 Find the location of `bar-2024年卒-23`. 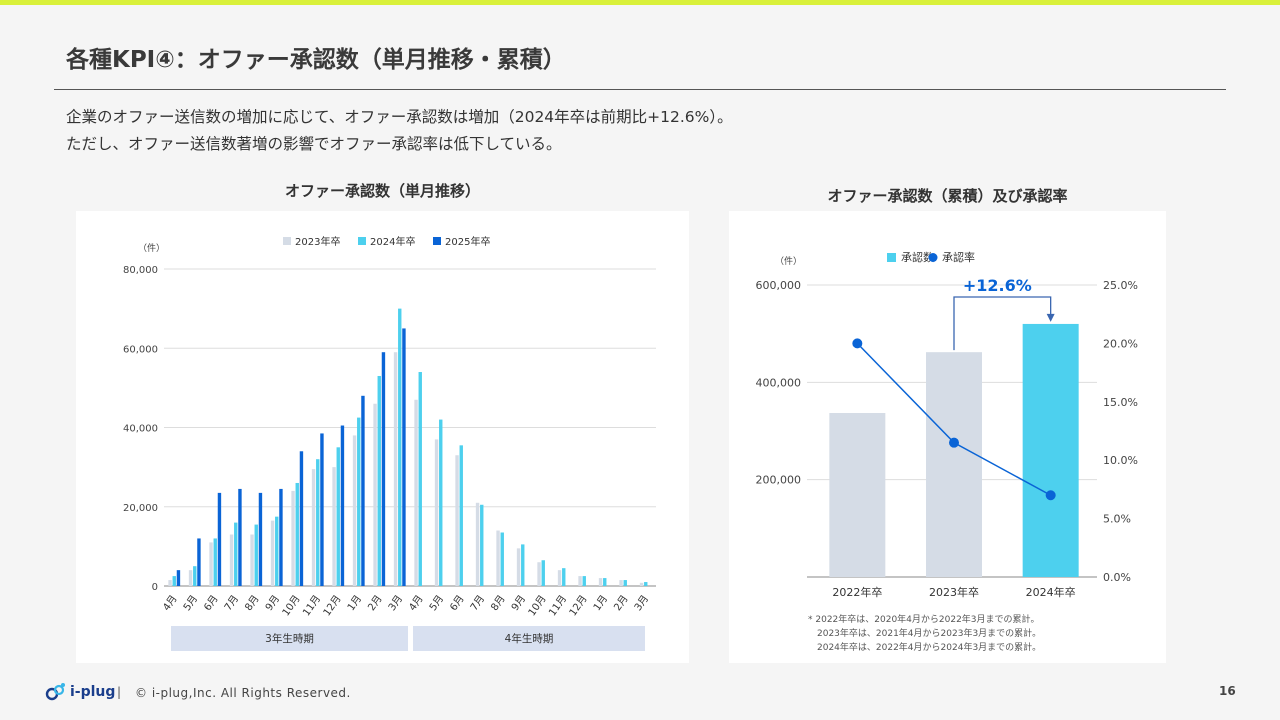

bar-2024年卒-23 is located at coordinates (646, 584).